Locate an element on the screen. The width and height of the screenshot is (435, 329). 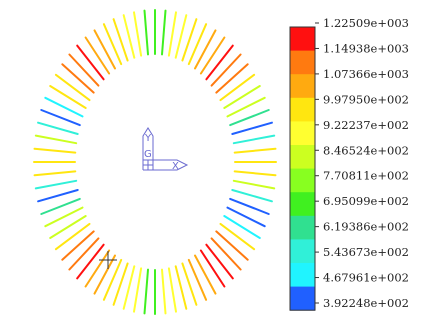
triad-y-label: Y is located at coordinates (148, 138).